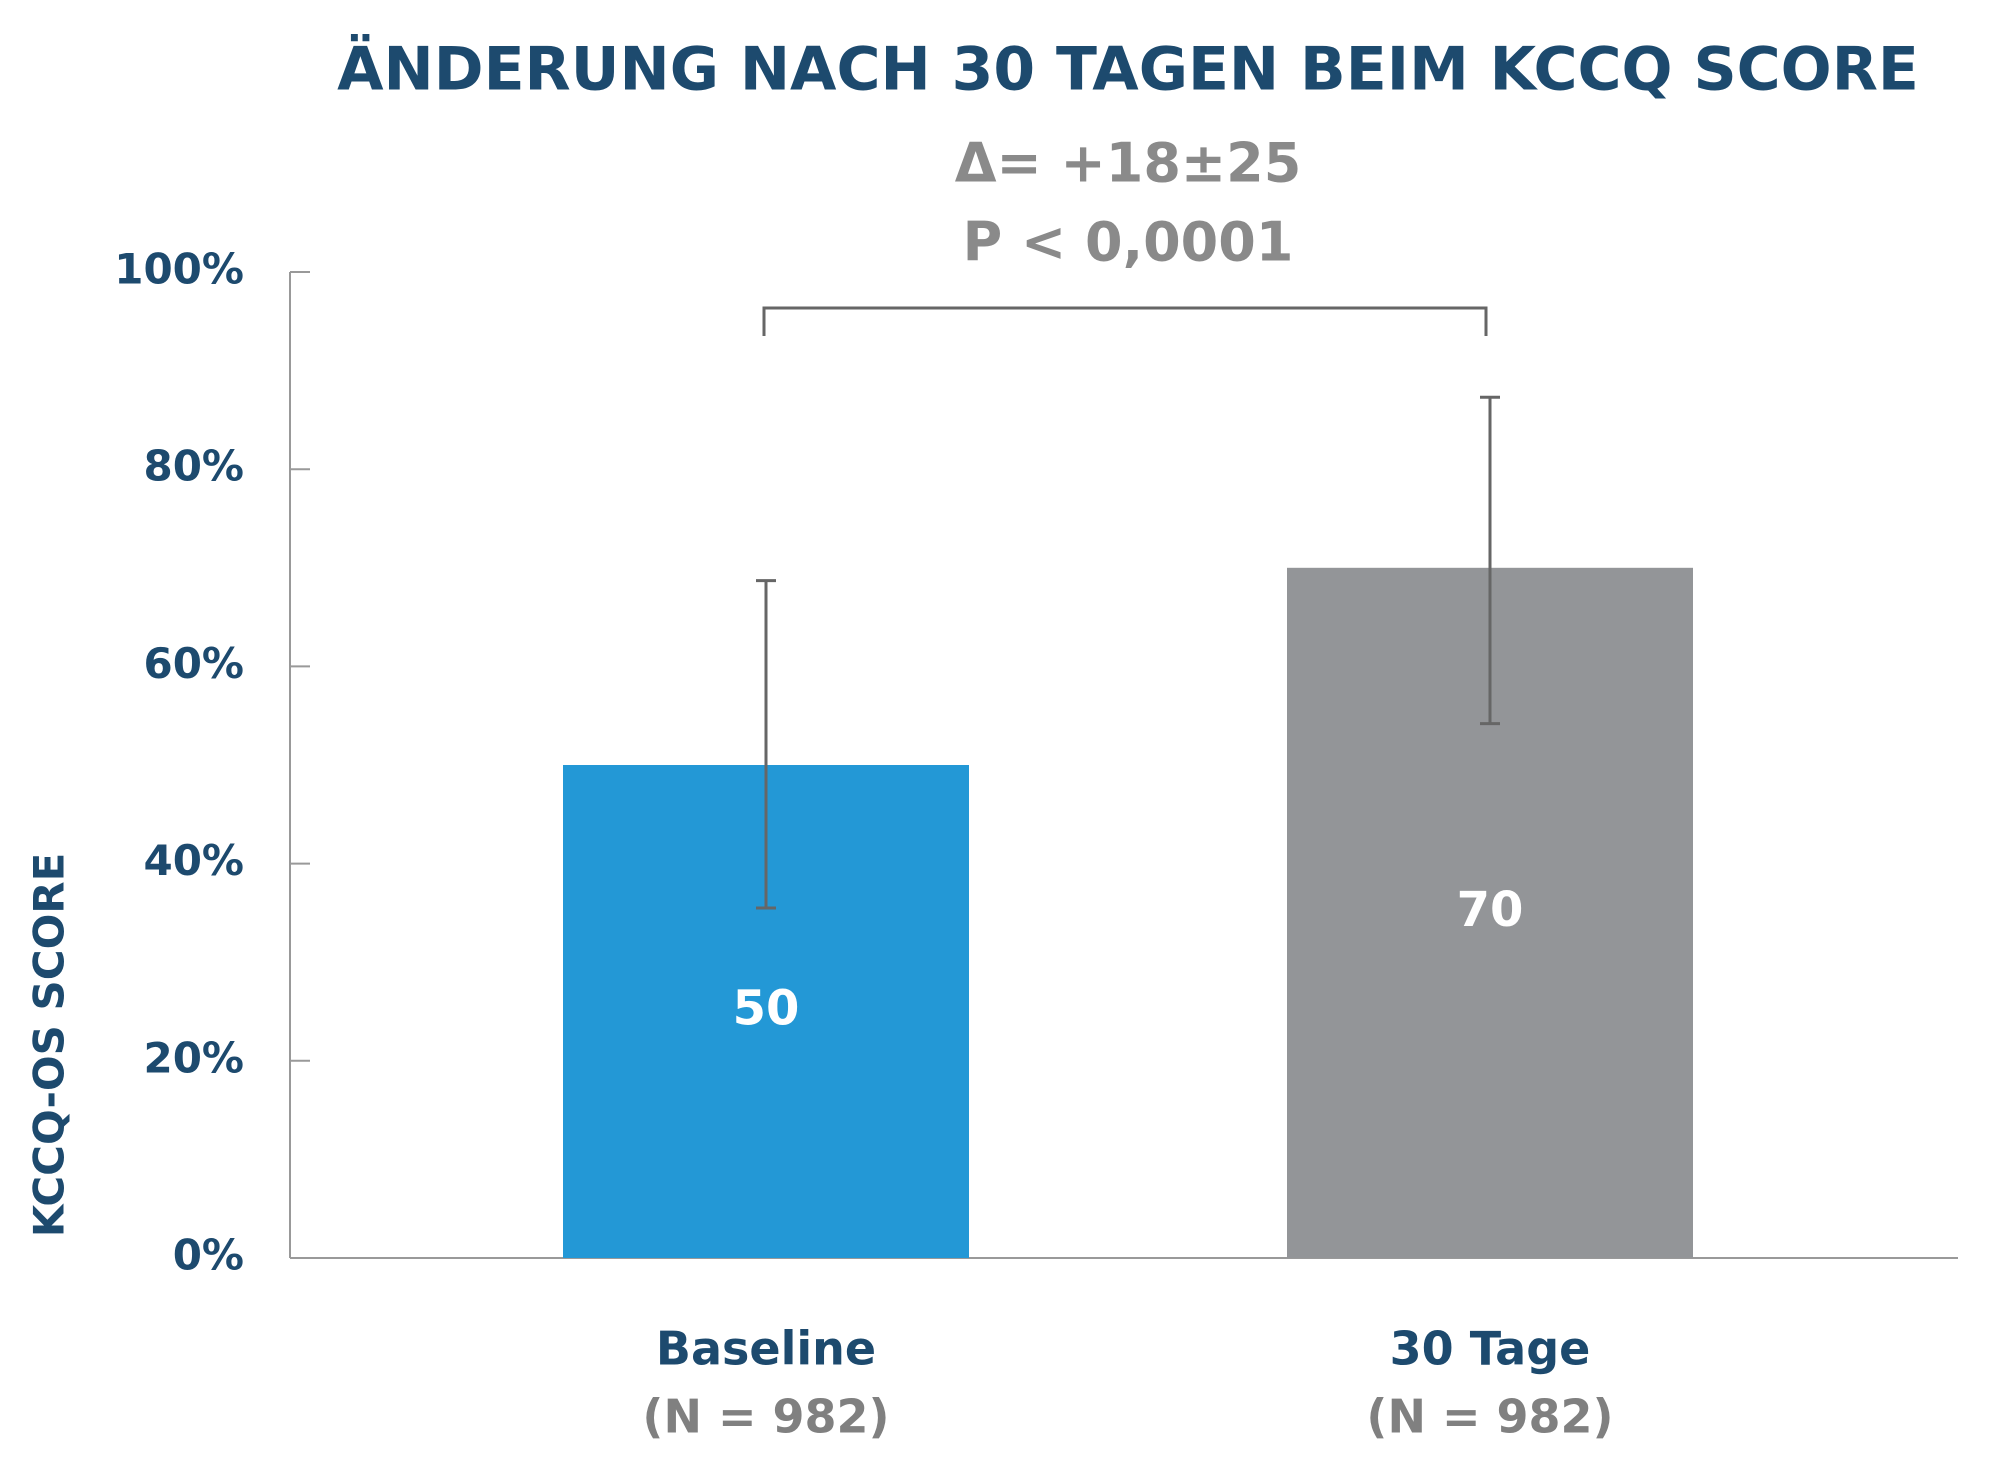 The image size is (2000, 1484). I want to click on y-tick-label: 40%, so click(193, 860).